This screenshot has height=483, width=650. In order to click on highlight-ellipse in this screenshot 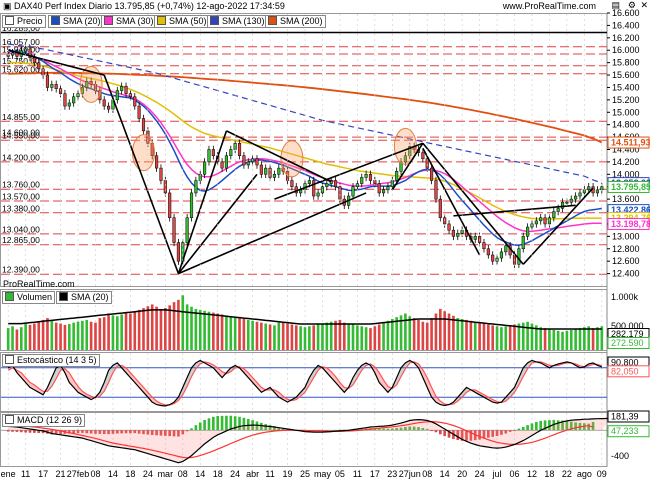, I will do `click(91, 84)`.